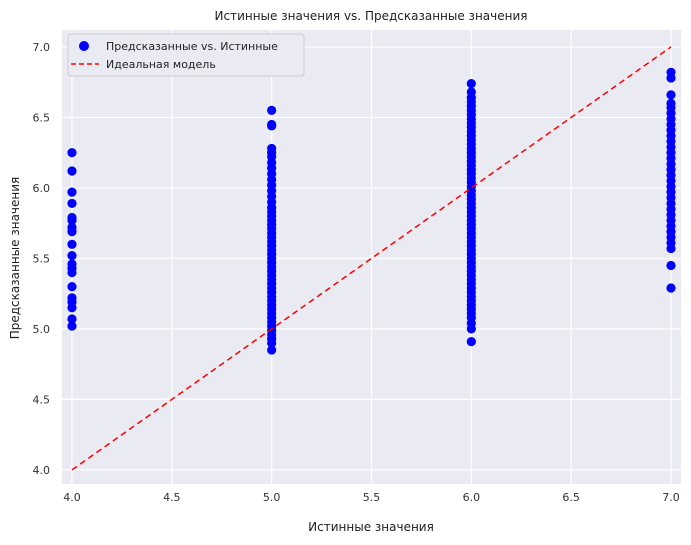 The height and width of the screenshot is (545, 691). I want to click on y-axis-title: Предсказанные значения, so click(15, 258).